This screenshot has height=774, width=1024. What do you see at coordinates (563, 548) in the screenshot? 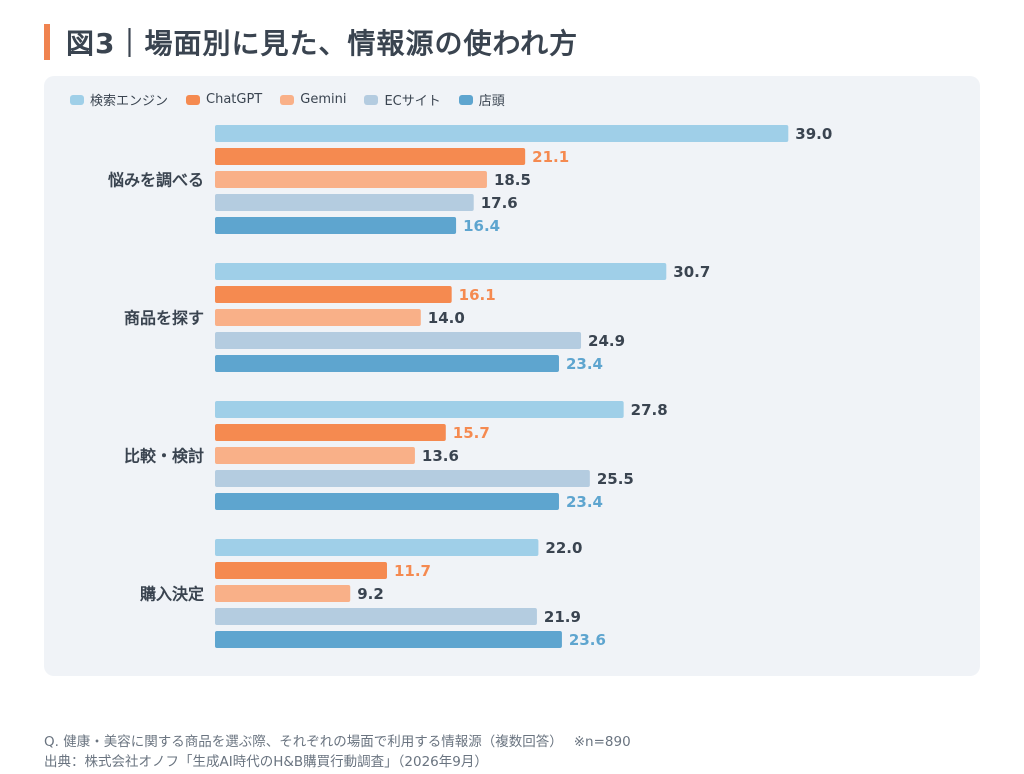
I see `data-label-3-0: 22.0` at bounding box center [563, 548].